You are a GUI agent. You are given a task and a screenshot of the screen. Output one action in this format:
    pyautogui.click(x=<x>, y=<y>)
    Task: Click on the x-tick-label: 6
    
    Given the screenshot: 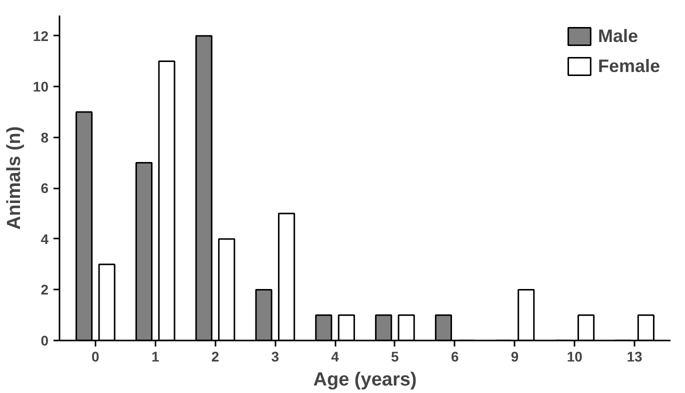 What is the action you would take?
    pyautogui.click(x=454, y=356)
    